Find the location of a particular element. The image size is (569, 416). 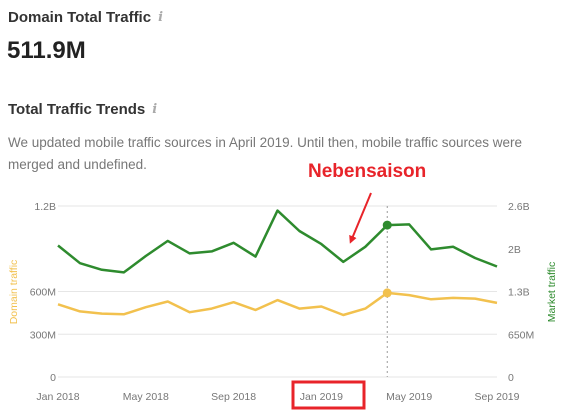

total-traffic-value: 511.9M is located at coordinates (46, 50).